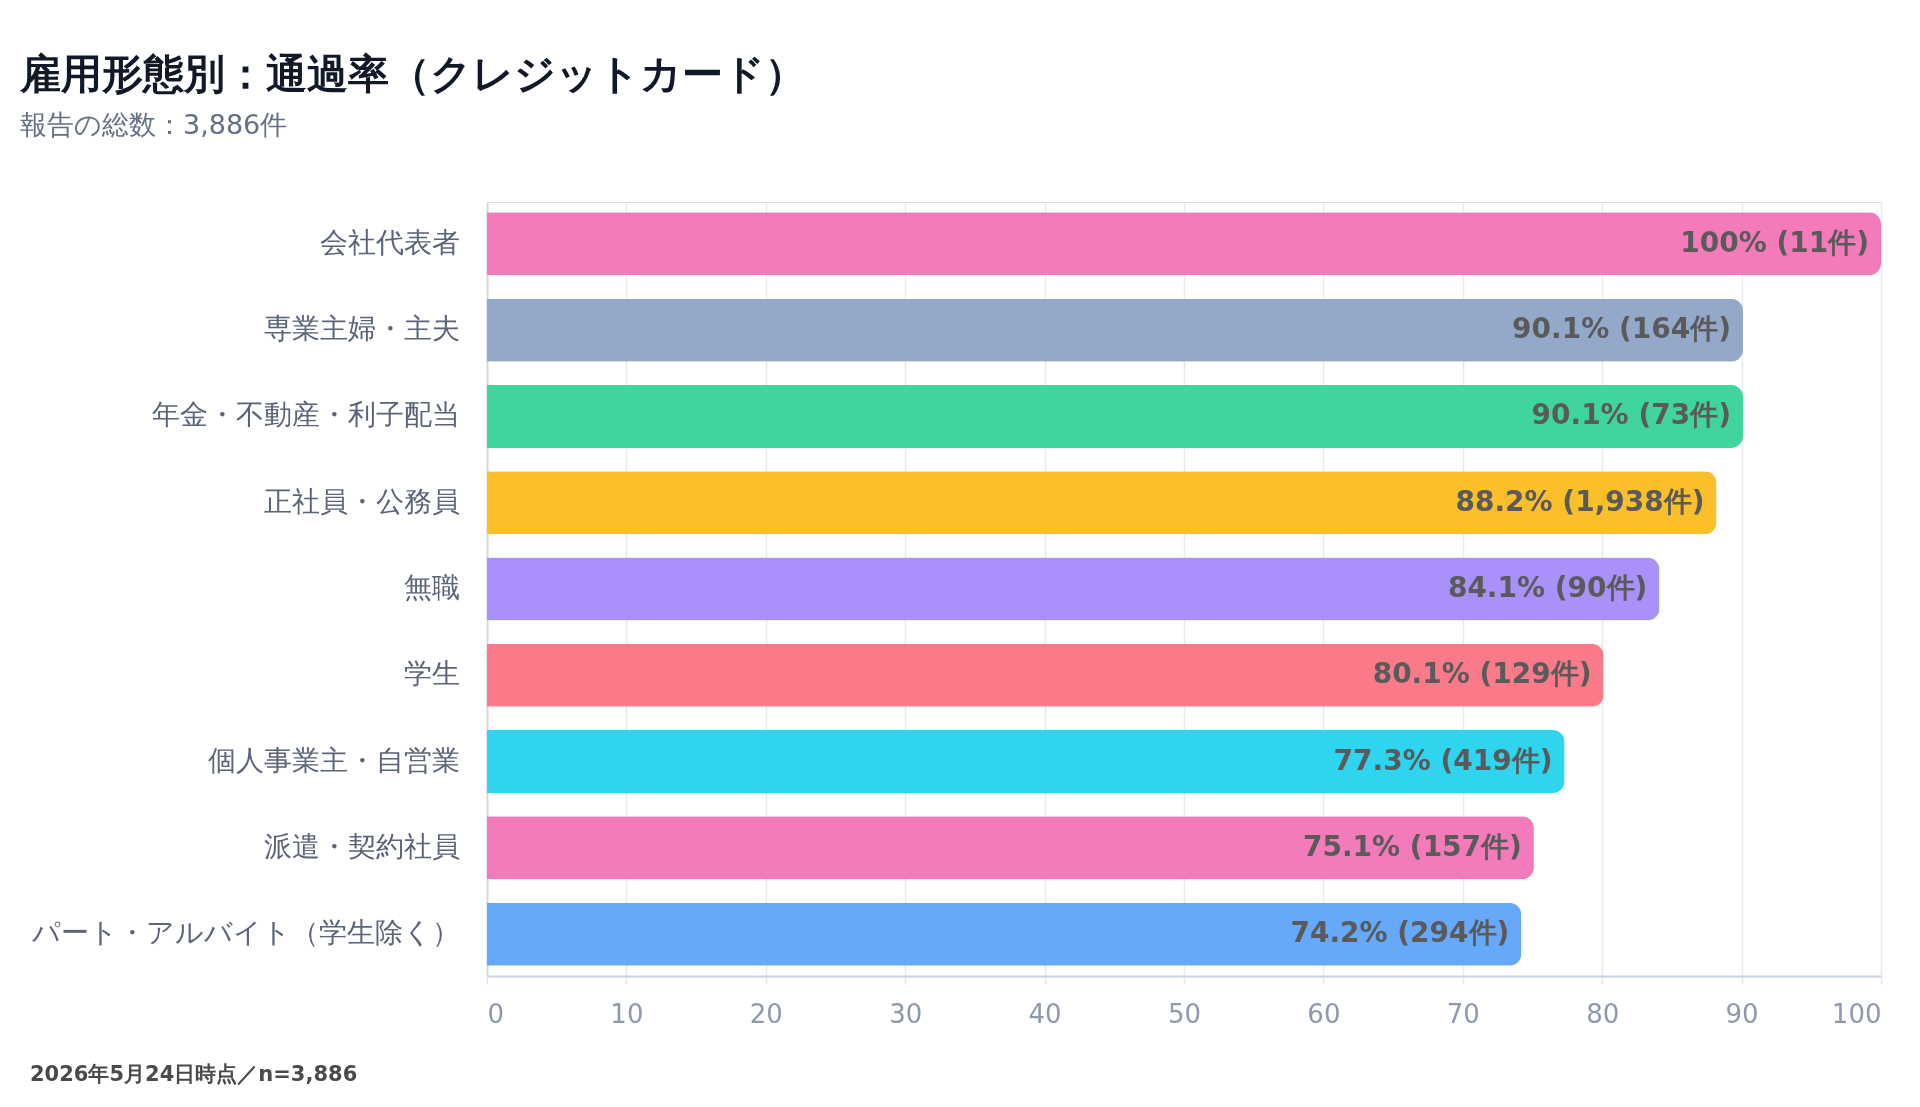 The image size is (1920, 1107). I want to click on x-tick-label: 20, so click(766, 1013).